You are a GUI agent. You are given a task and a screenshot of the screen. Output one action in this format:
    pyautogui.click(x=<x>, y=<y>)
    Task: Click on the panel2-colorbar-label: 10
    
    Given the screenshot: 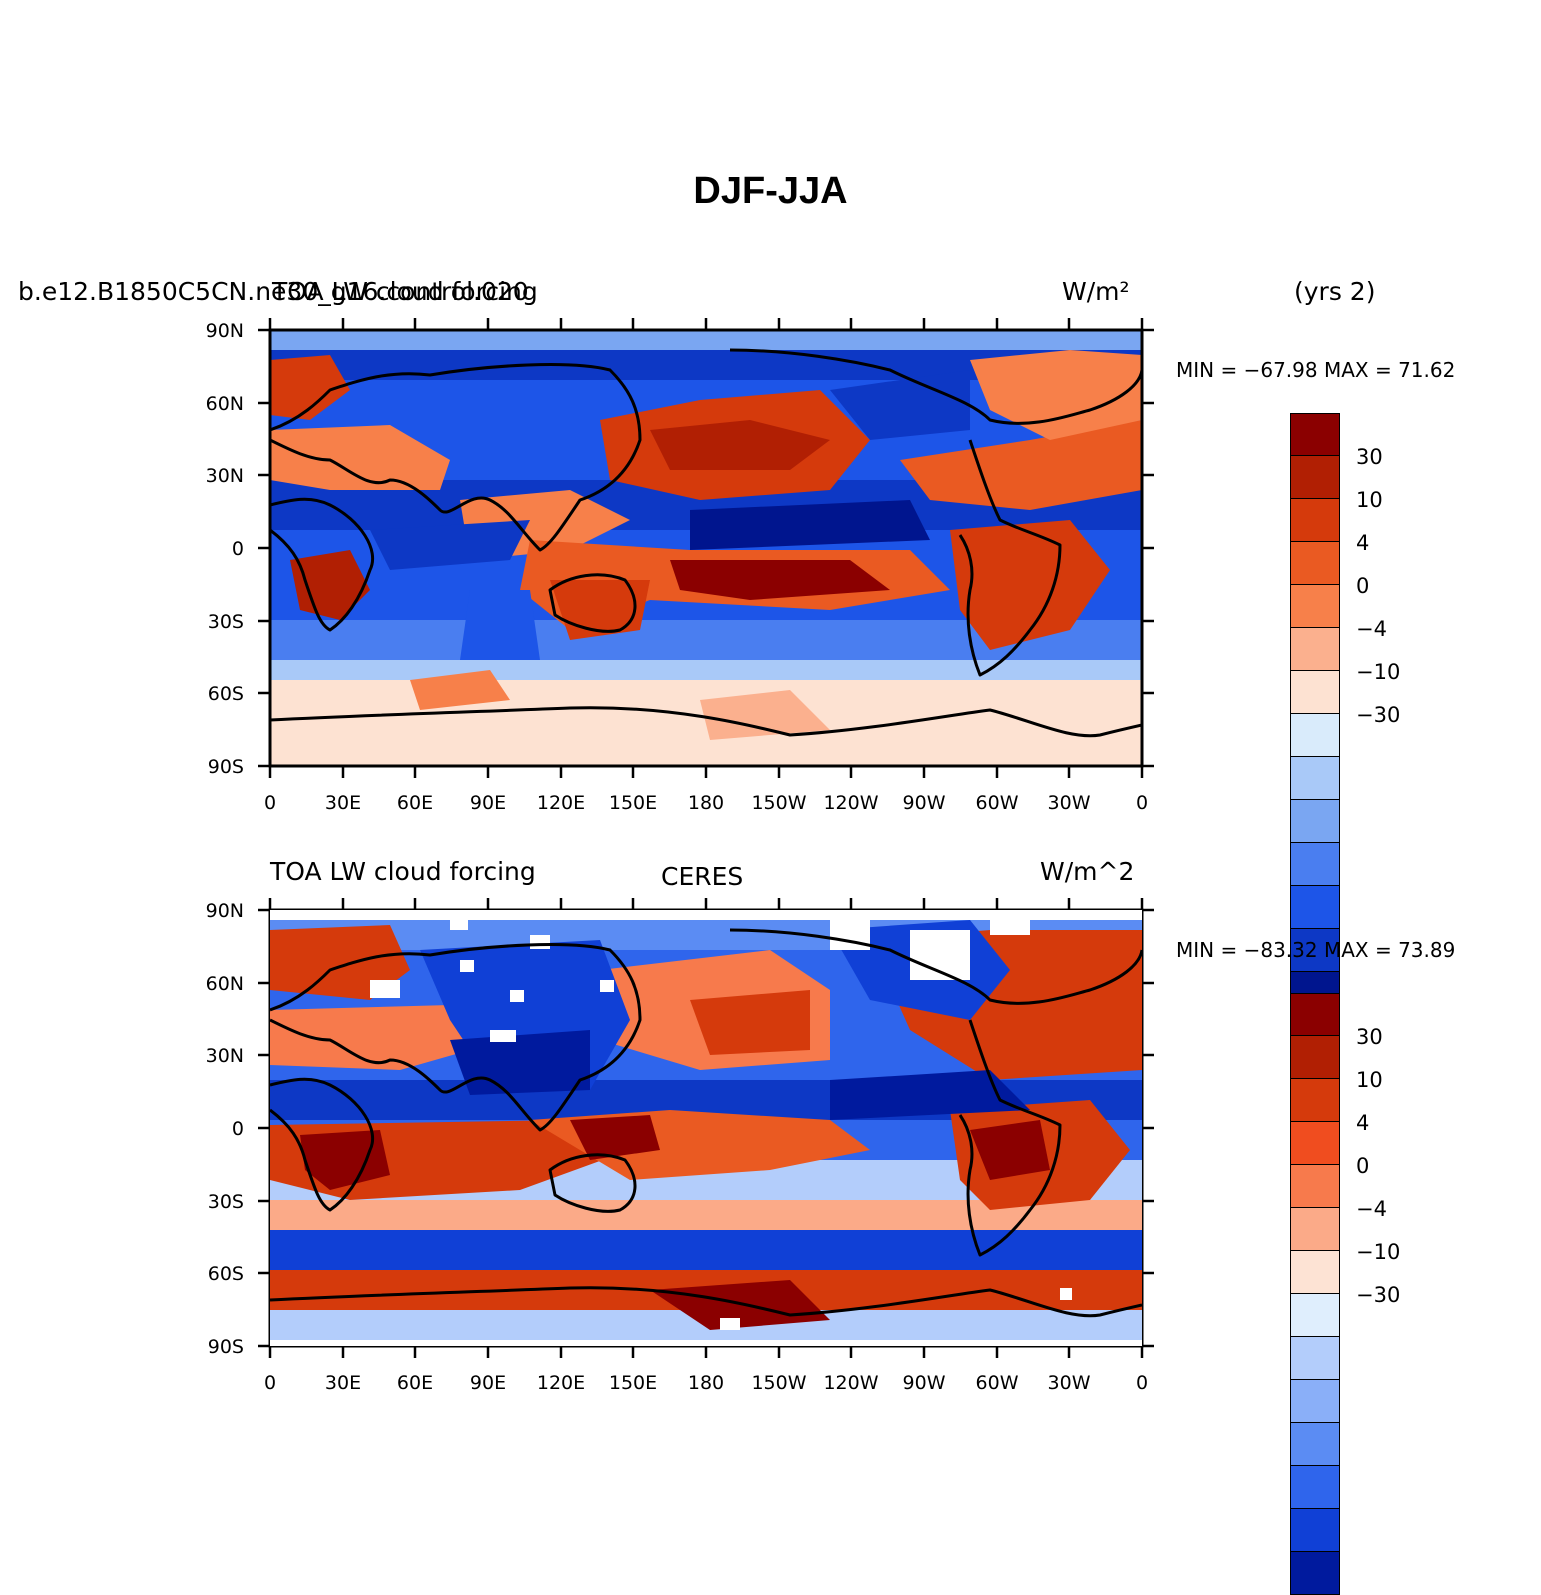 What is the action you would take?
    pyautogui.click(x=1369, y=1080)
    